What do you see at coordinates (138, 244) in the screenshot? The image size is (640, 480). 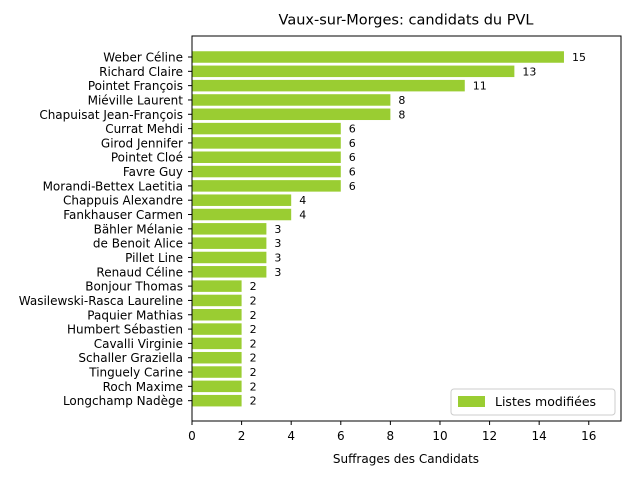 I see `y-tick-label: de Benoit Alice` at bounding box center [138, 244].